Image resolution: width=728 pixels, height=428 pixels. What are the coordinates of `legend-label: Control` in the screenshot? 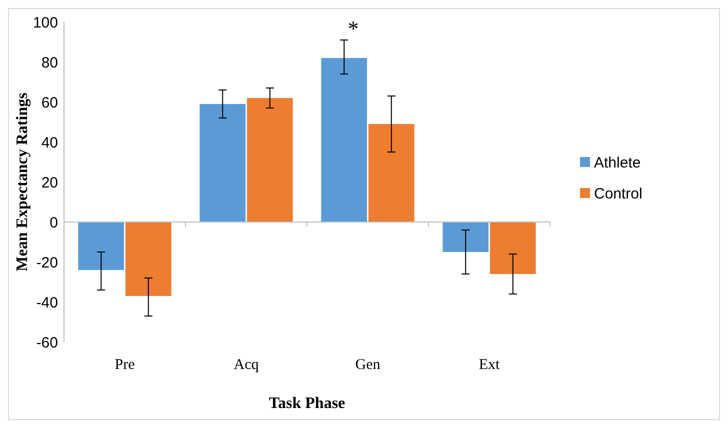 It's located at (618, 193).